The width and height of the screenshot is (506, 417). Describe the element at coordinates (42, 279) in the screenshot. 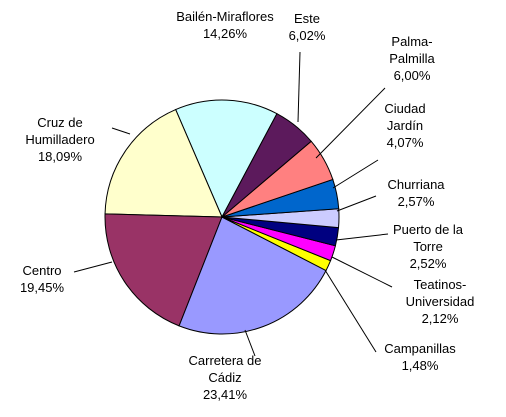

I see `slice-label: Centro 19,45%` at that location.